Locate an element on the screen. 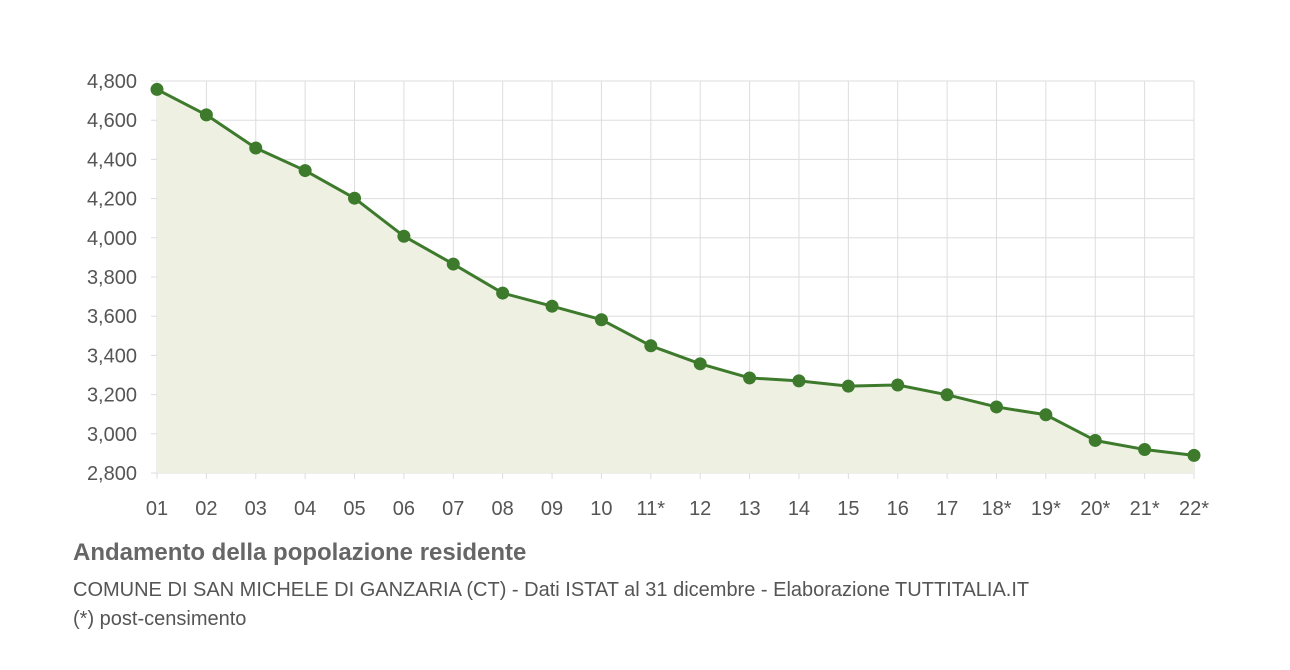 This screenshot has width=1290, height=670. x-tick-label: 12 is located at coordinates (700, 509).